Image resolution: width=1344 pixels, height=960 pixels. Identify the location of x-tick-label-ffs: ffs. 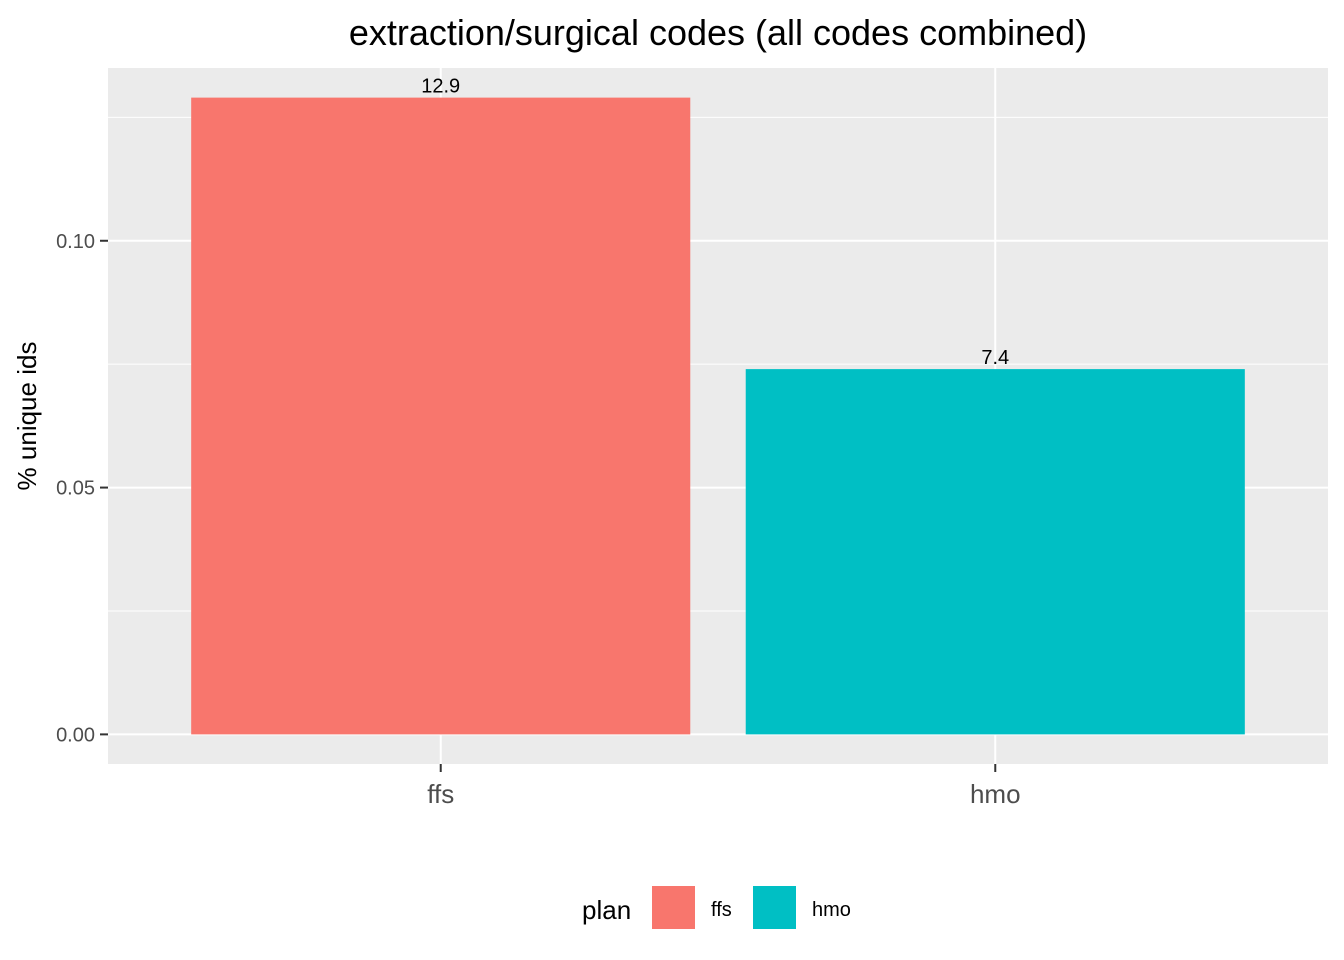
(440, 794).